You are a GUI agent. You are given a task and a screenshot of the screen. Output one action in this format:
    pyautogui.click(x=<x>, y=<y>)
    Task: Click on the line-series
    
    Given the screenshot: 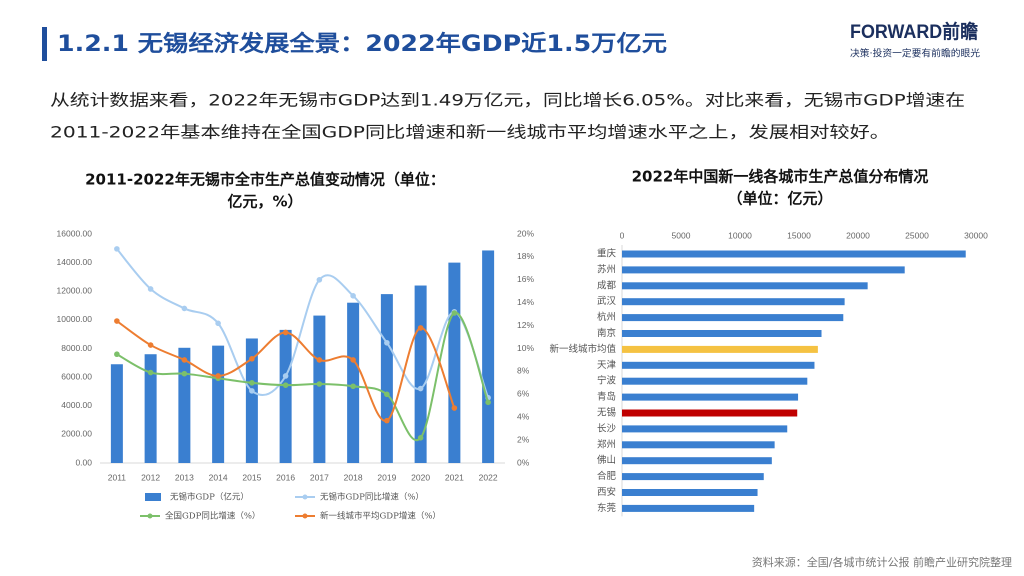 What is the action you would take?
    pyautogui.click(x=286, y=371)
    